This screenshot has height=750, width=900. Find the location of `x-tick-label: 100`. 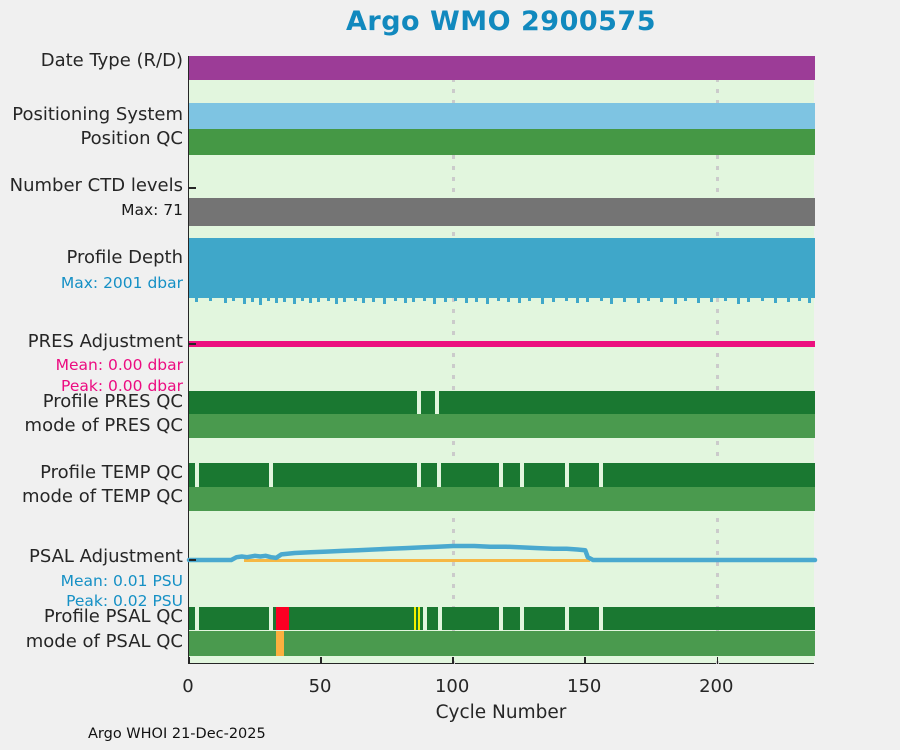

x-tick-label: 100 is located at coordinates (452, 686).